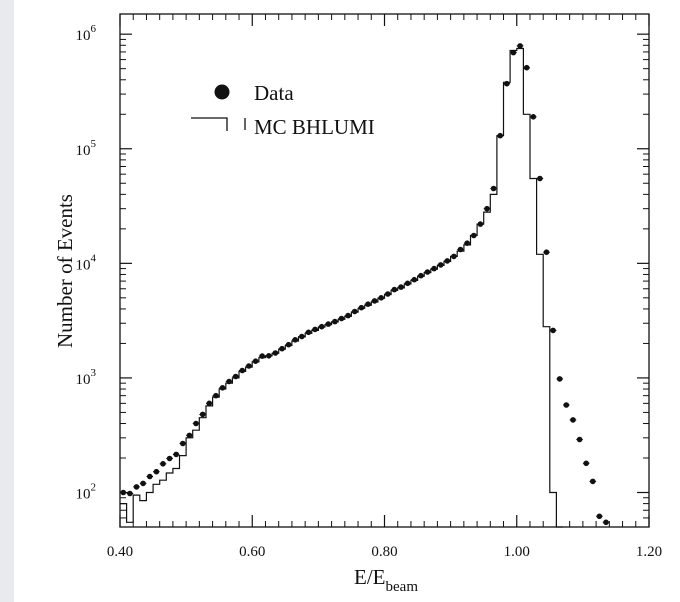  I want to click on x-axis-title-main: E/E, so click(370, 577).